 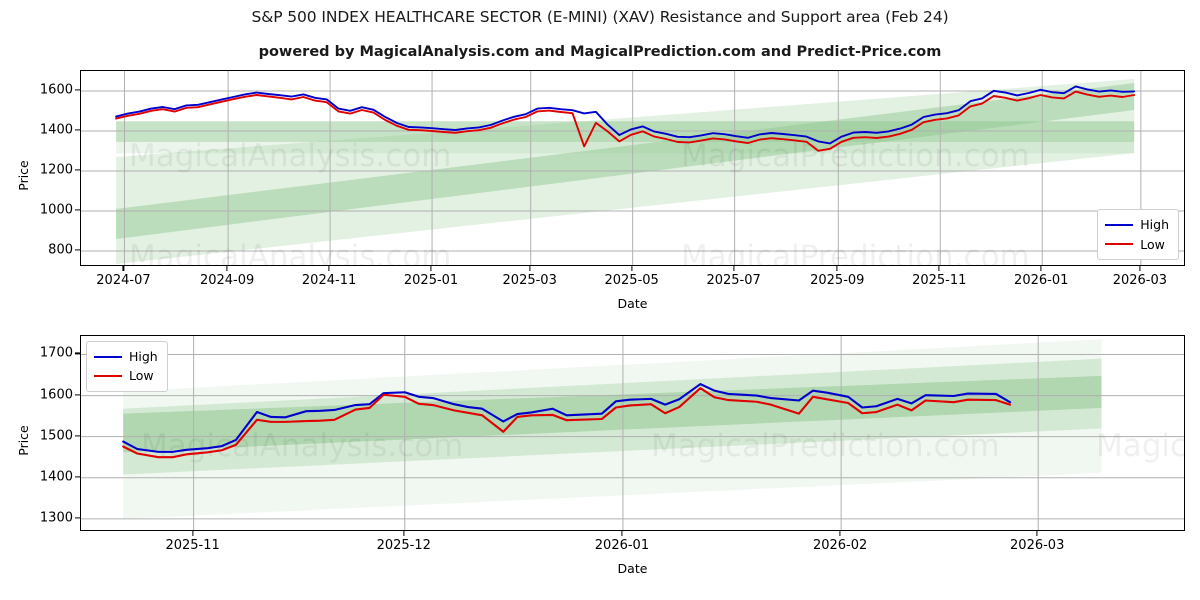 What do you see at coordinates (123, 280) in the screenshot?
I see `x-axis-tick-label: 2024-07` at bounding box center [123, 280].